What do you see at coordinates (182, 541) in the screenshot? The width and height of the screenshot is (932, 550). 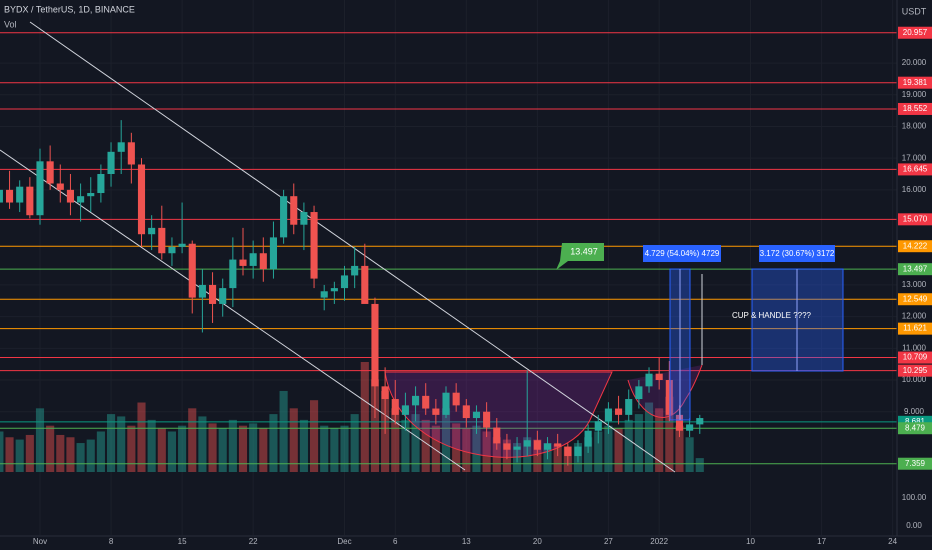 I see `x-tick-label: 15` at bounding box center [182, 541].